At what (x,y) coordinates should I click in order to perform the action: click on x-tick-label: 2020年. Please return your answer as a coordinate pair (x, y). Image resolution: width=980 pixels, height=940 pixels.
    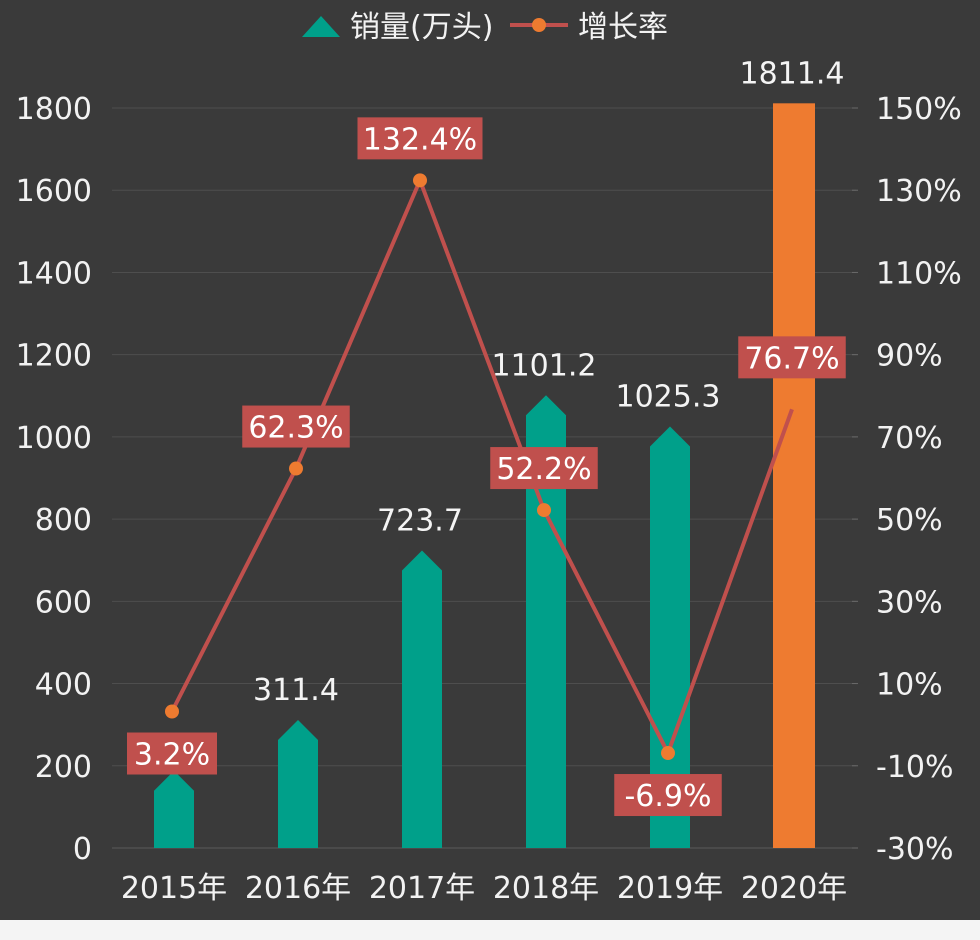
    Looking at the image, I should click on (794, 888).